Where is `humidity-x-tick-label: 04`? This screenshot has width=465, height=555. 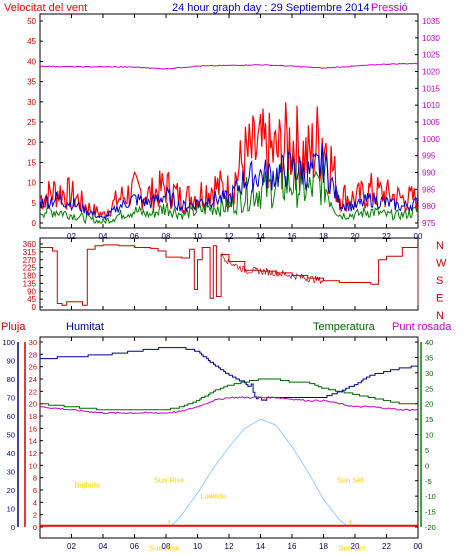 humidity-x-tick-label: 04 is located at coordinates (103, 546).